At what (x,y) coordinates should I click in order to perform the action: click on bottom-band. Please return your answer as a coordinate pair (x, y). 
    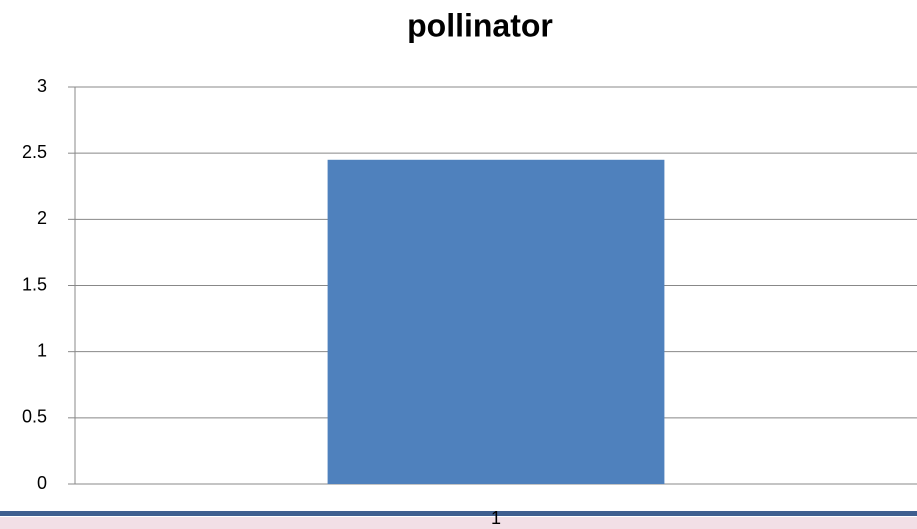
    Looking at the image, I should click on (458, 523).